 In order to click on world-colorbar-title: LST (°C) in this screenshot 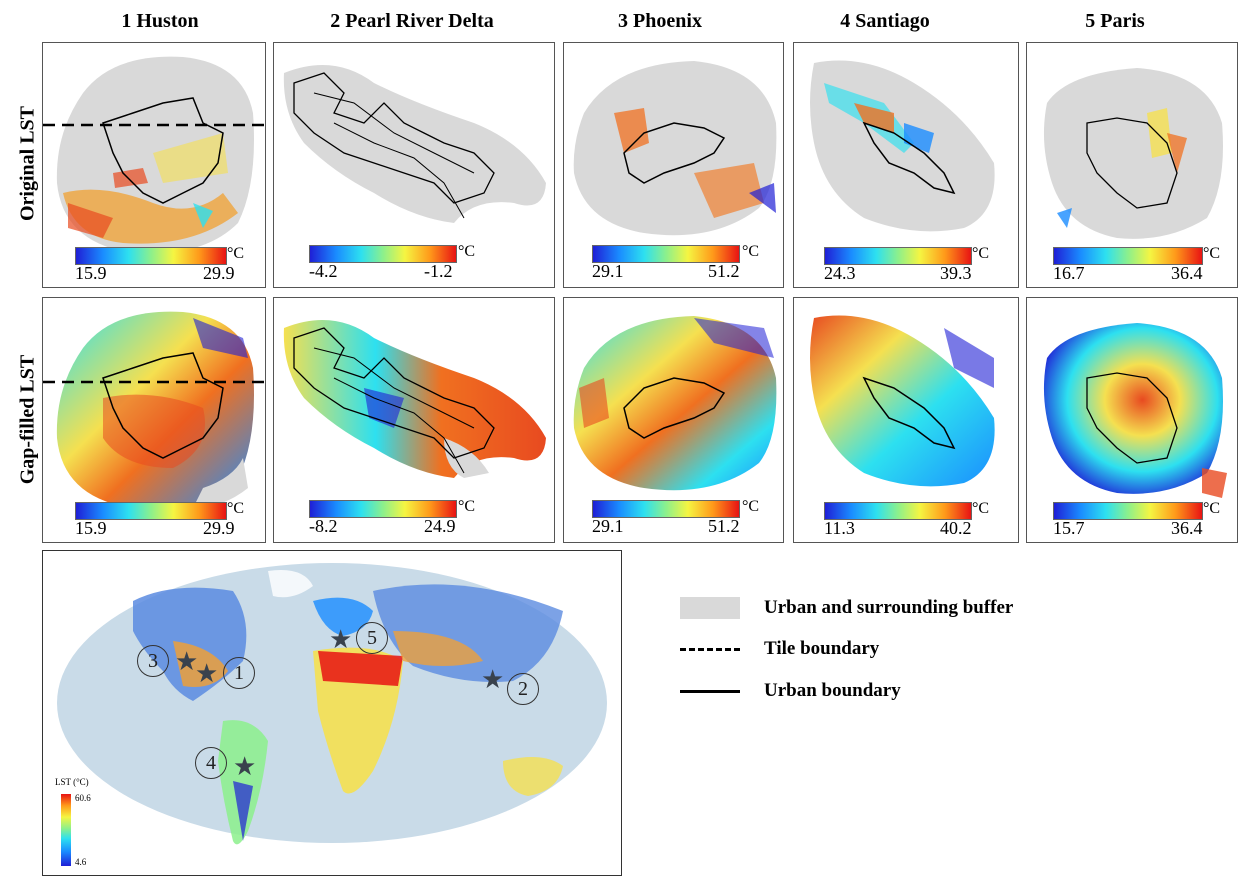, I will do `click(72, 782)`.